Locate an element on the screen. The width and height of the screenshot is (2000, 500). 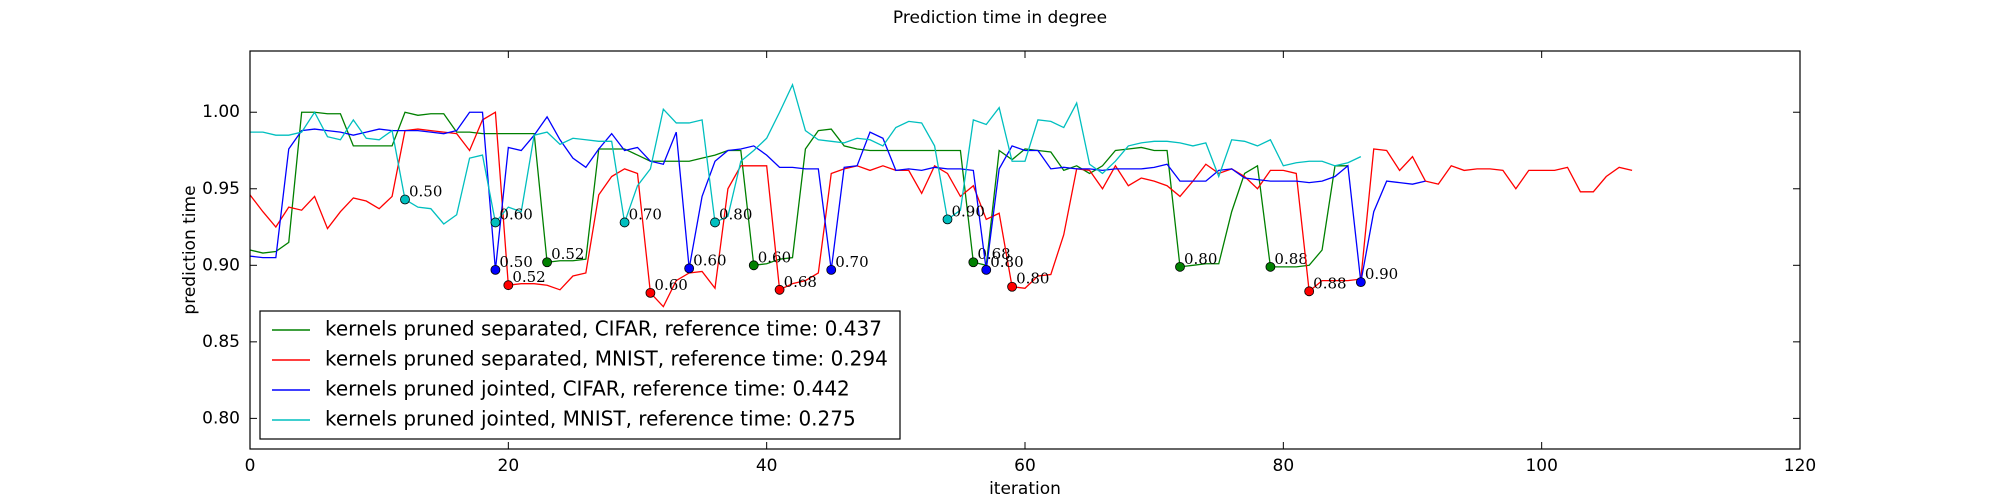
x-tick-label: 60 is located at coordinates (1025, 466).